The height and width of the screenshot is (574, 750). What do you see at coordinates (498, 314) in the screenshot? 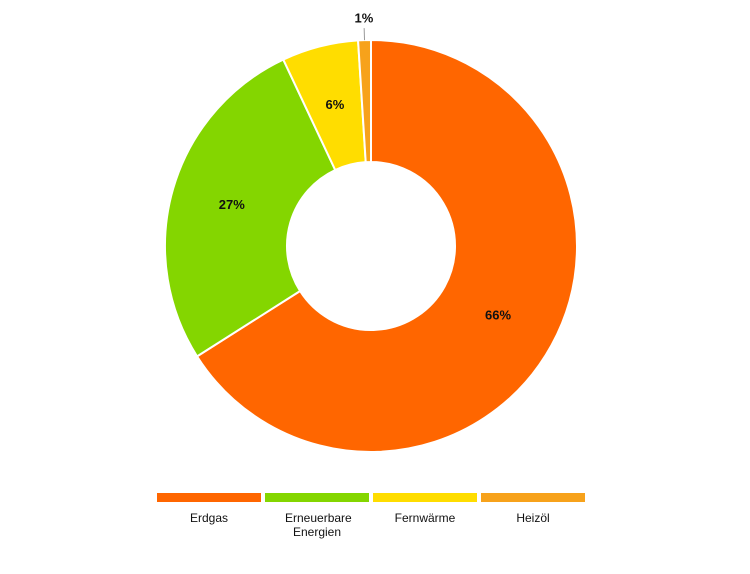
I see `data-label: 66%` at bounding box center [498, 314].